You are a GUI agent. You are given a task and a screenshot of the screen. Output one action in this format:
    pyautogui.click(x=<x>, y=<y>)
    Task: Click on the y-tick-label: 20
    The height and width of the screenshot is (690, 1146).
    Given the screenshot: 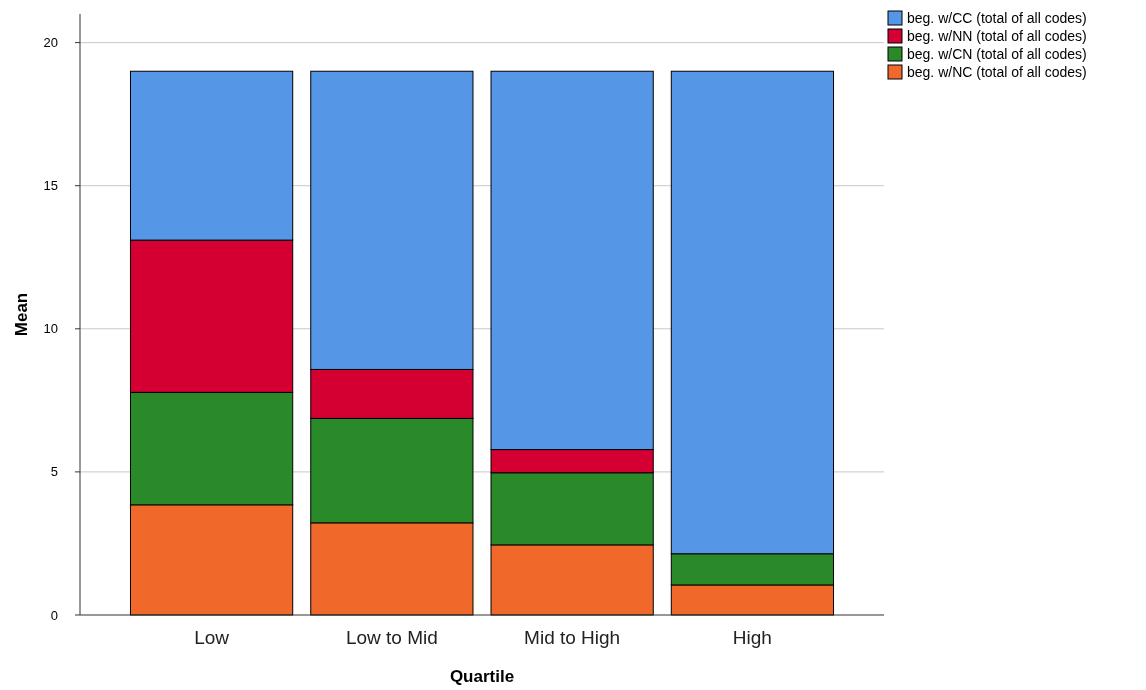 What is the action you would take?
    pyautogui.click(x=50, y=43)
    